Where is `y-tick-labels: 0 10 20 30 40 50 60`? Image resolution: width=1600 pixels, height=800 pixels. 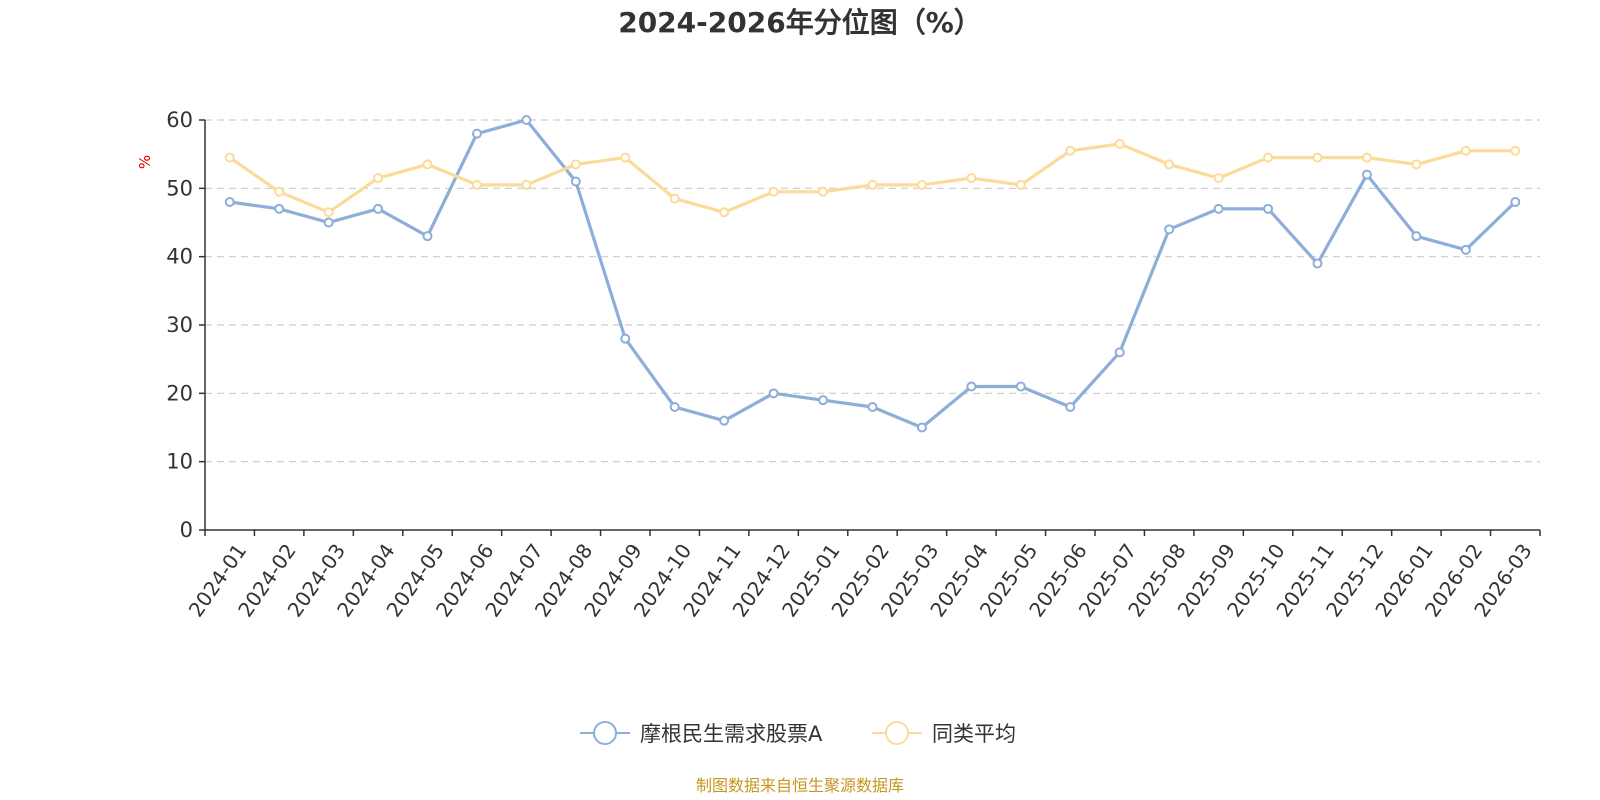 y-tick-labels: 0 10 20 30 40 50 60 is located at coordinates (179, 325).